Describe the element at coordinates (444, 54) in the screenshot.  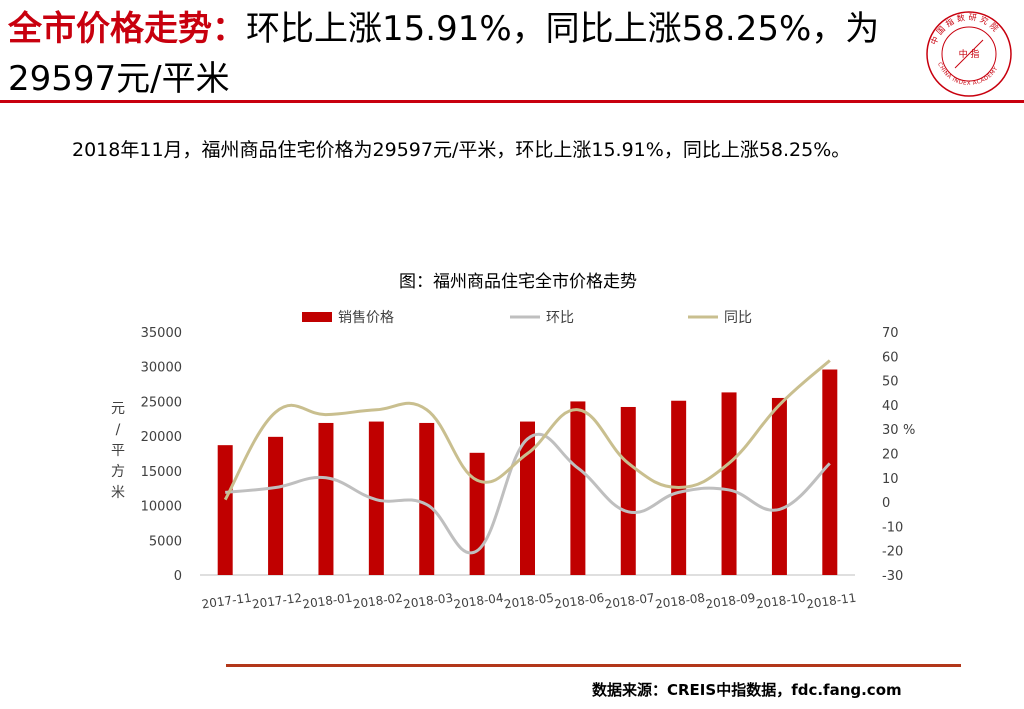
I see `title-rest: 环比上涨15.91%，同比上涨58.25%，为29597元/平米` at that location.